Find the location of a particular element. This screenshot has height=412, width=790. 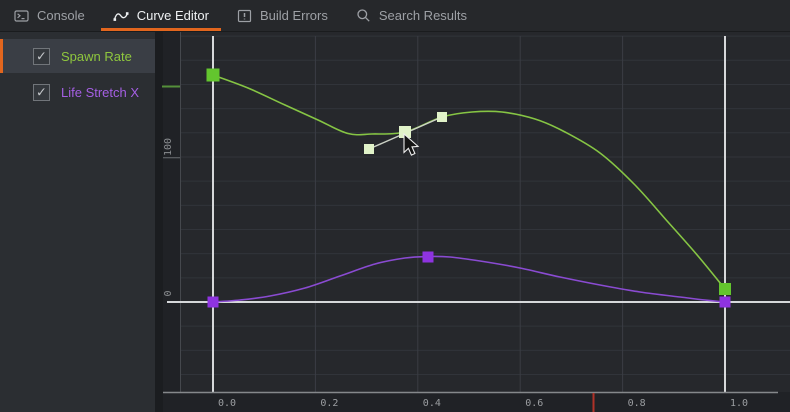

y-axis-label: 100 is located at coordinates (168, 147).